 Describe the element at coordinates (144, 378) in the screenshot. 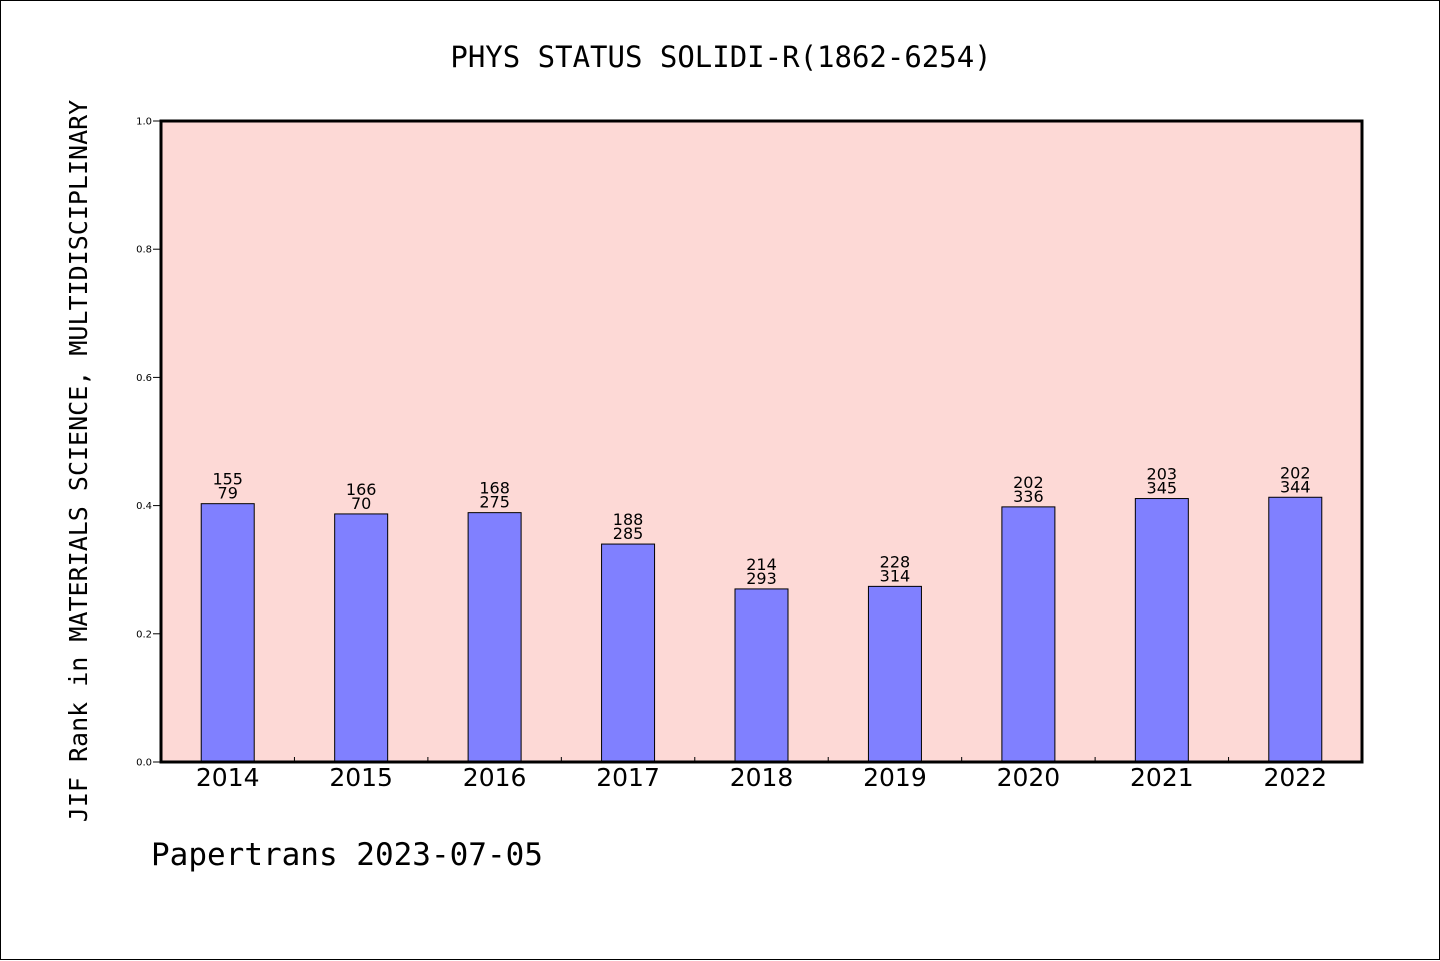

I see `y-tick-label: 0.6` at that location.